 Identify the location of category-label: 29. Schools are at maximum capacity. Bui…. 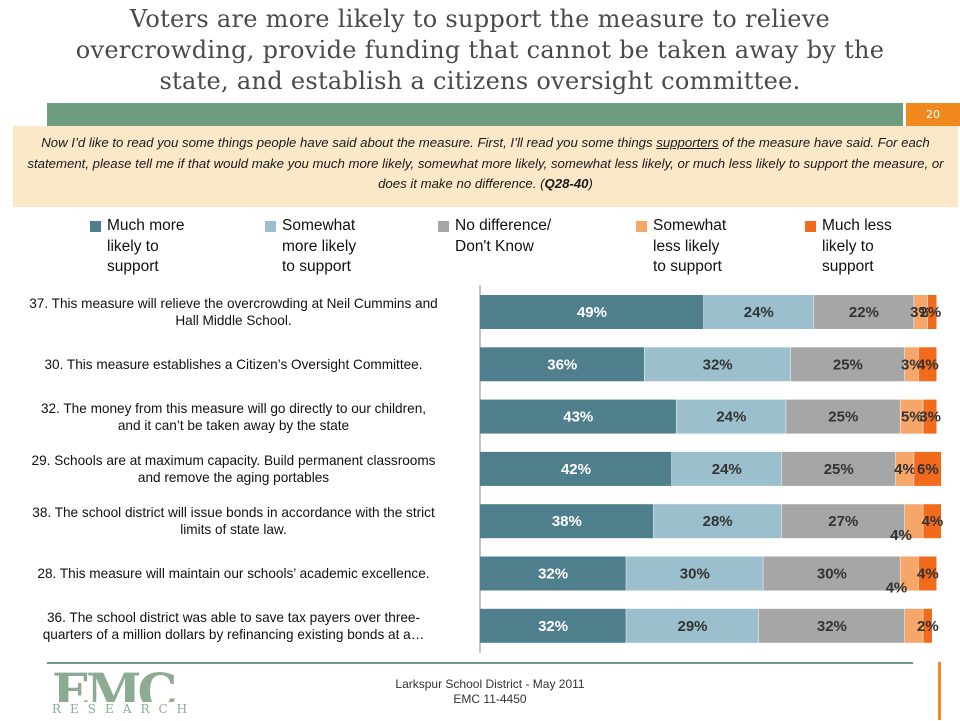
(233, 469).